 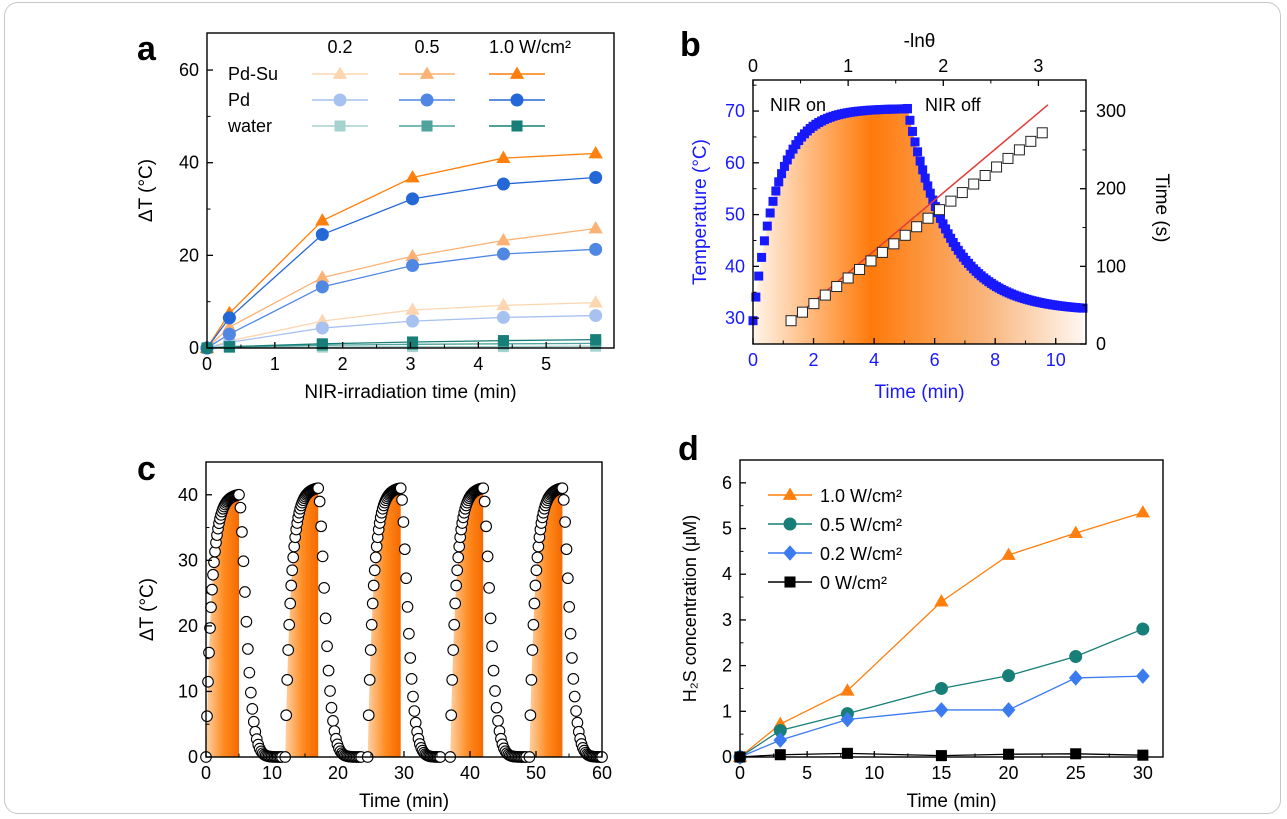 What do you see at coordinates (536, 773) in the screenshot?
I see `x-tick-label: 50` at bounding box center [536, 773].